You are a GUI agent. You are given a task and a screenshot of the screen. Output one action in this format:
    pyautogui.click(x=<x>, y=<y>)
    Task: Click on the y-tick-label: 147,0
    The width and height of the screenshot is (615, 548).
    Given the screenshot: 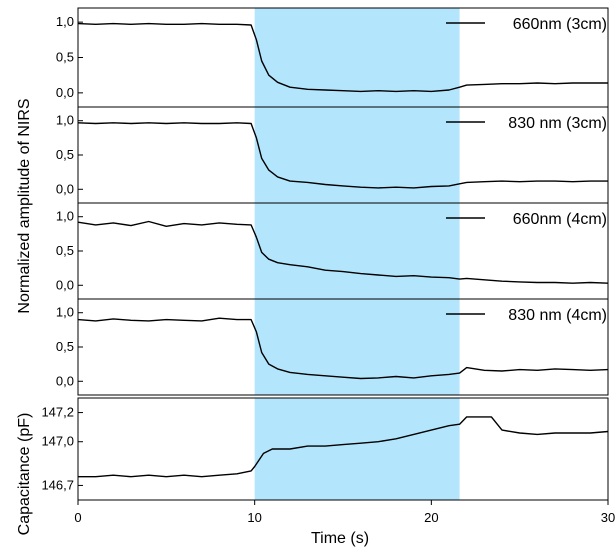 What is the action you would take?
    pyautogui.click(x=57, y=441)
    